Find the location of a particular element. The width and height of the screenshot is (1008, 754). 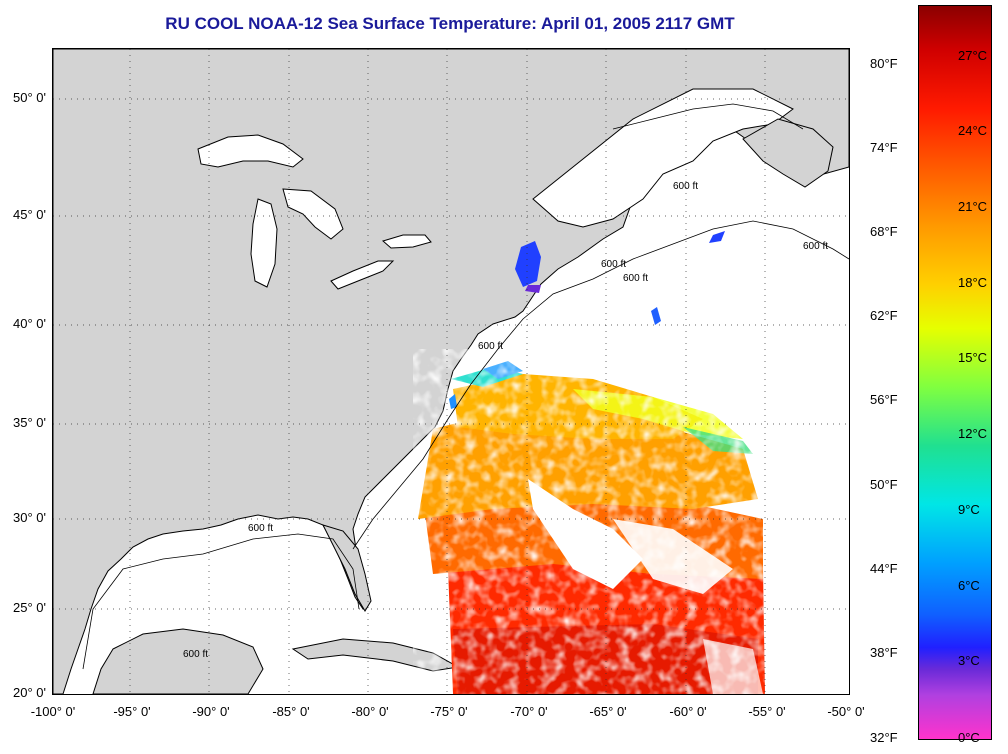

gulf-st-lawrence is located at coordinates (663, 158).